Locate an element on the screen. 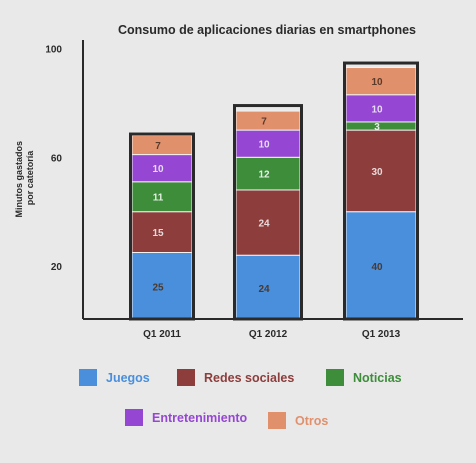 Image resolution: width=476 pixels, height=463 pixels. legend-item-juegos: Juegos is located at coordinates (114, 377).